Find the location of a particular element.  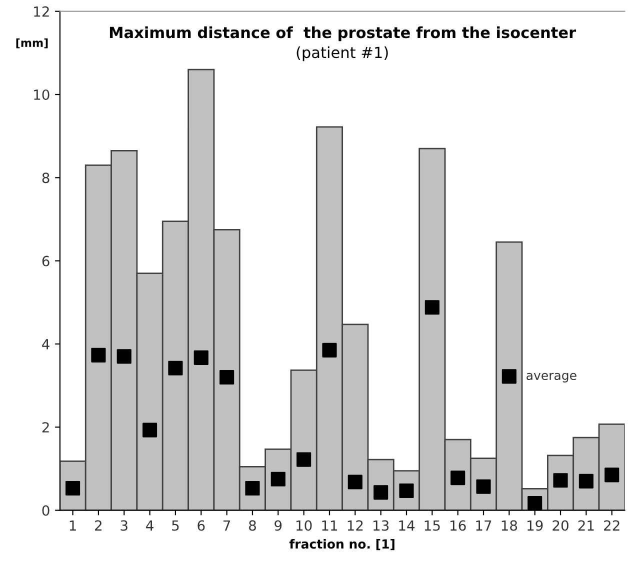

y-tick-label: 12 is located at coordinates (41, 11).